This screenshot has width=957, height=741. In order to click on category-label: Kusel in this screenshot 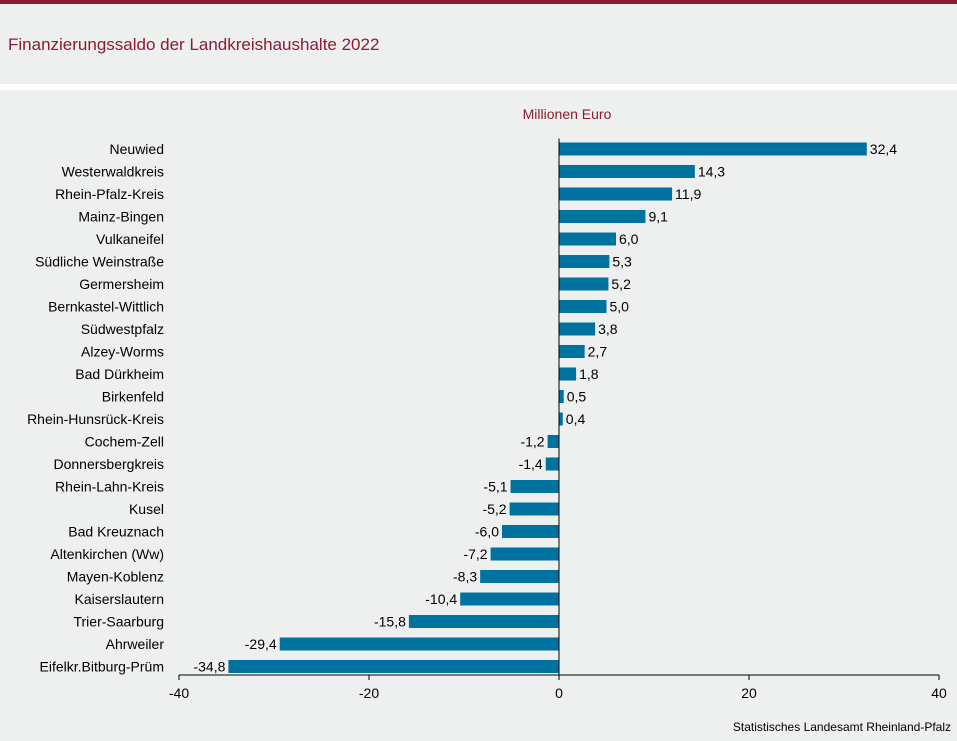, I will do `click(146, 509)`.